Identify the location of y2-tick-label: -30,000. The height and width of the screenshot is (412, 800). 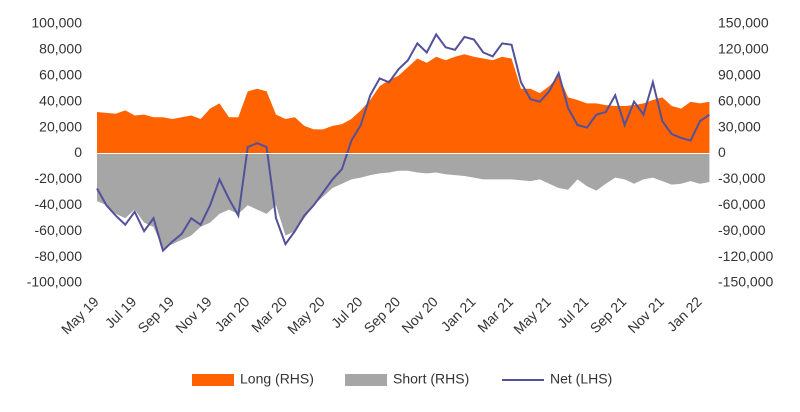
(742, 178).